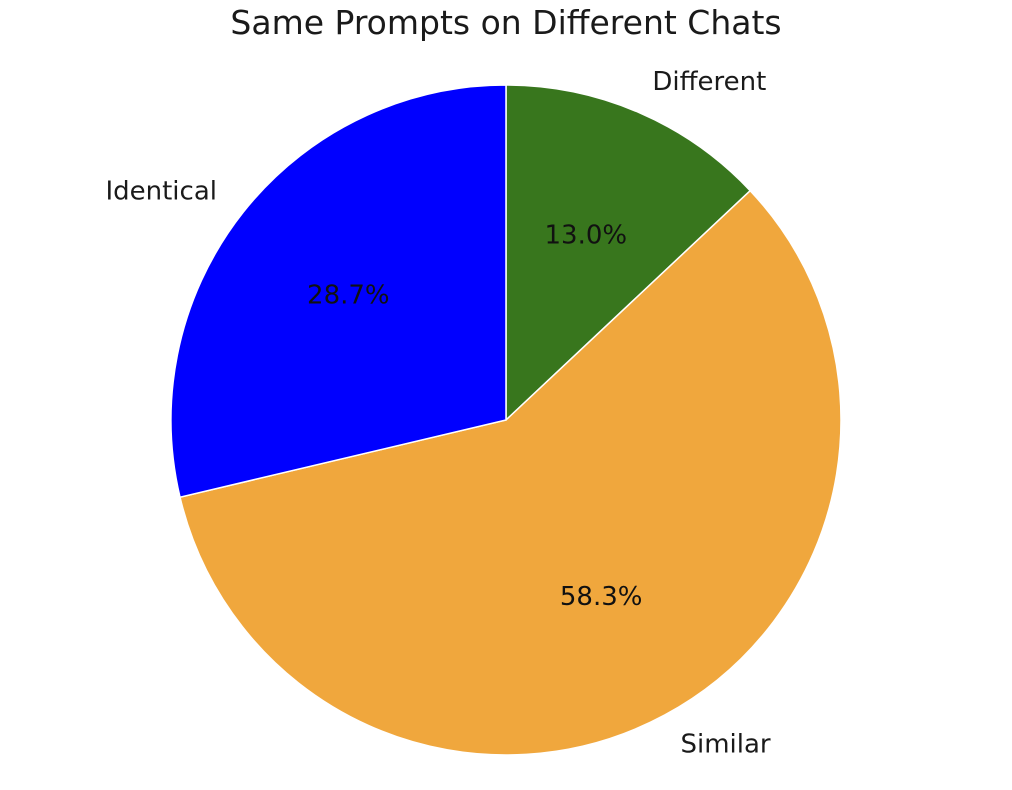  Describe the element at coordinates (586, 236) in the screenshot. I see `pct-label-different: 13.0%` at that location.